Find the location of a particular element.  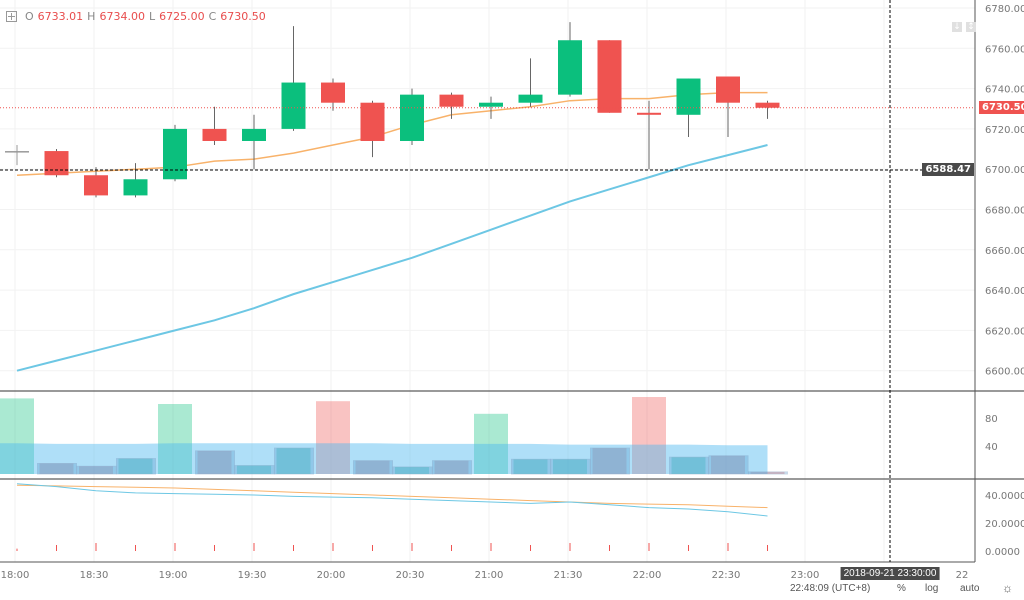

time-tick-label: 23:00 is located at coordinates (805, 575).